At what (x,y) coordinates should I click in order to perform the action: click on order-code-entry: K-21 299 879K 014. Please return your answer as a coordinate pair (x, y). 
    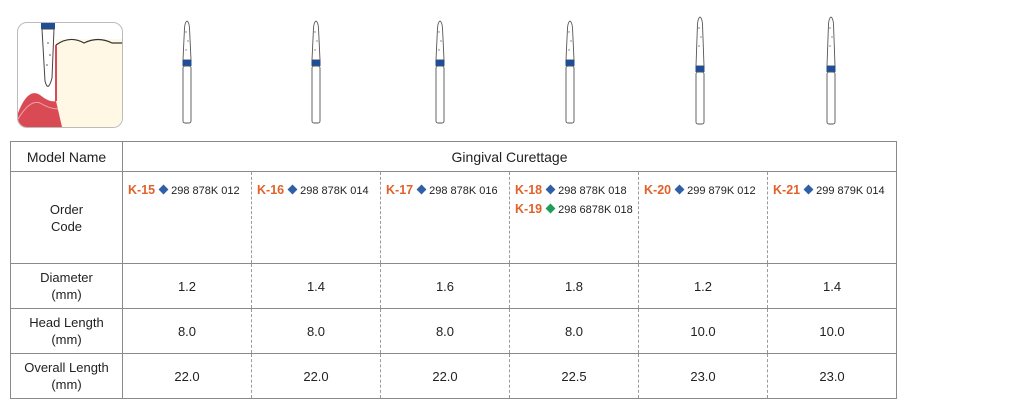
    Looking at the image, I should click on (834, 190).